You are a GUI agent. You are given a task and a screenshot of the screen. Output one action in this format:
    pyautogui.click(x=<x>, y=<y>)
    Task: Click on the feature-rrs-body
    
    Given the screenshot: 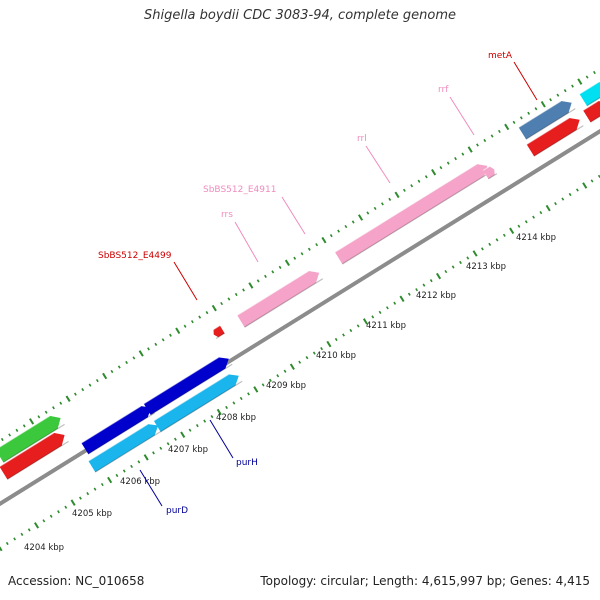 What is the action you would take?
    pyautogui.click(x=278, y=299)
    